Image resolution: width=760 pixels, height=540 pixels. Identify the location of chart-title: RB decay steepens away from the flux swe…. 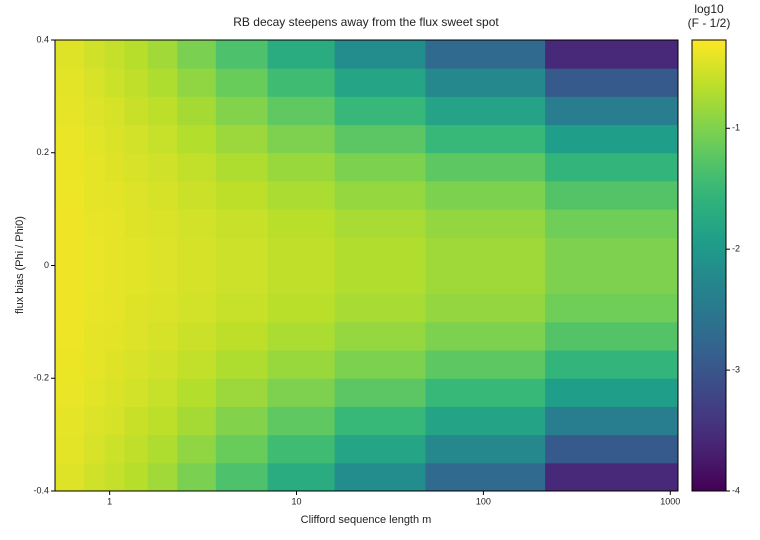
(366, 22).